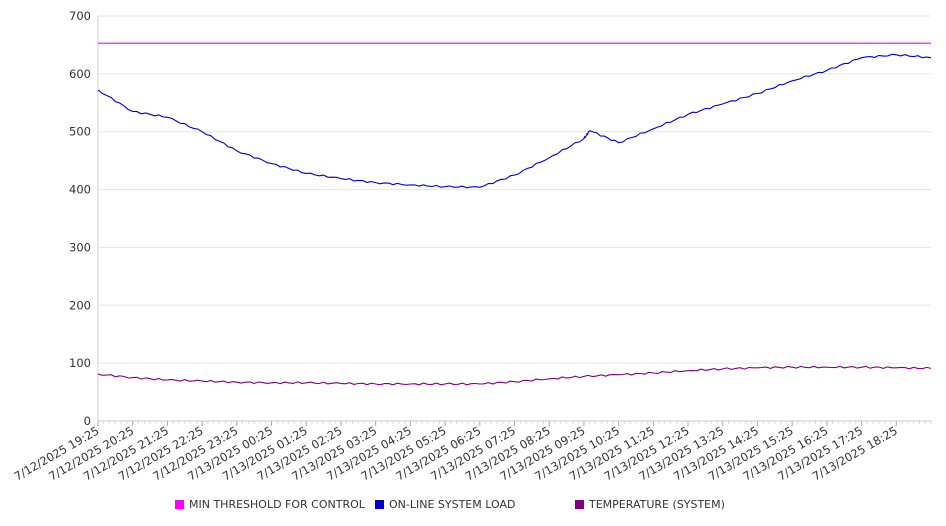 Image resolution: width=946 pixels, height=526 pixels. What do you see at coordinates (179, 504) in the screenshot?
I see `legend-swatch-threshold` at bounding box center [179, 504].